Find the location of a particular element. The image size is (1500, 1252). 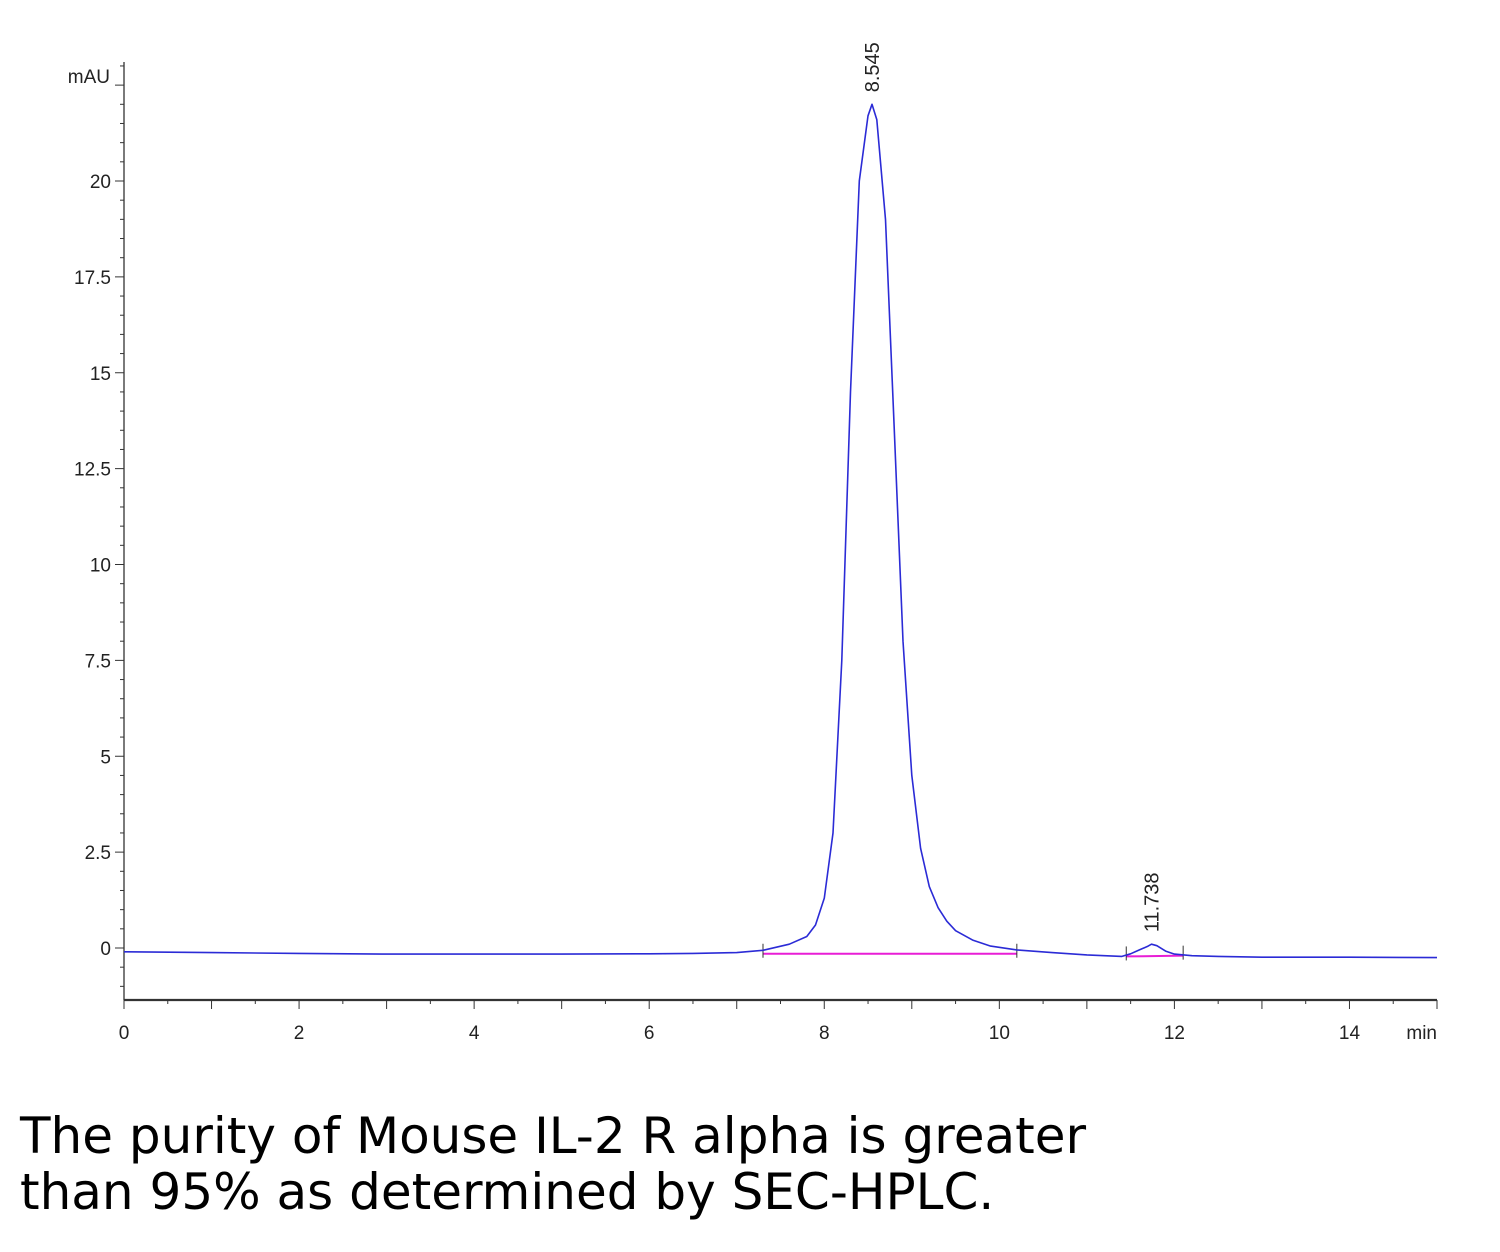

y-axis-ticks: 0 2.5 5 7.5 10 12.5 15 17.5 20 is located at coordinates (99, 526).